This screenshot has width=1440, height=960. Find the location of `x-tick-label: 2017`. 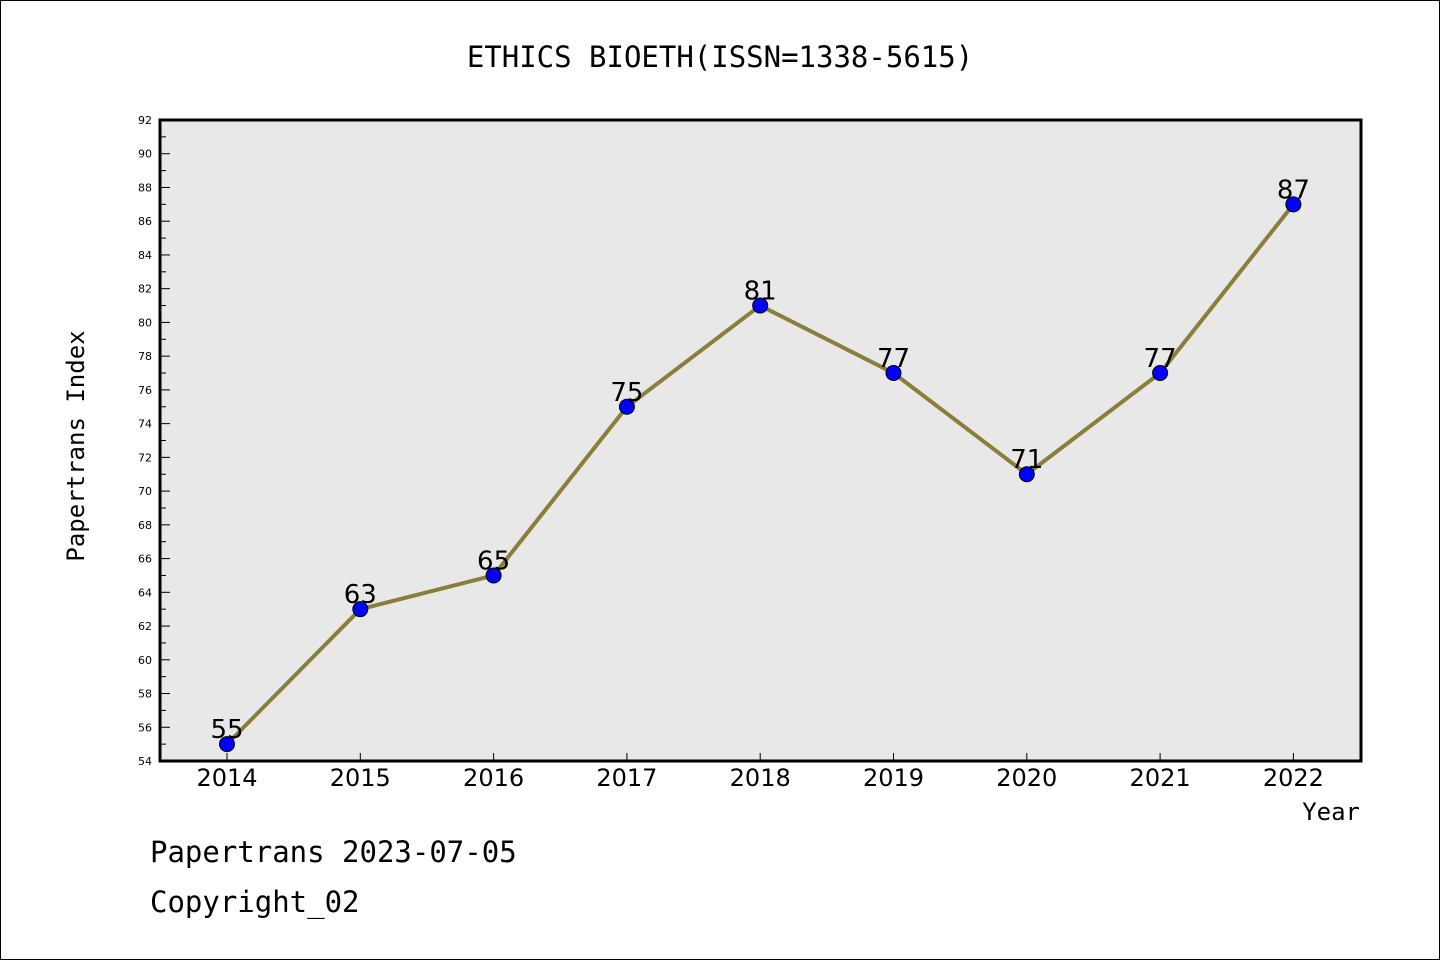

x-tick-label: 2017 is located at coordinates (626, 778).